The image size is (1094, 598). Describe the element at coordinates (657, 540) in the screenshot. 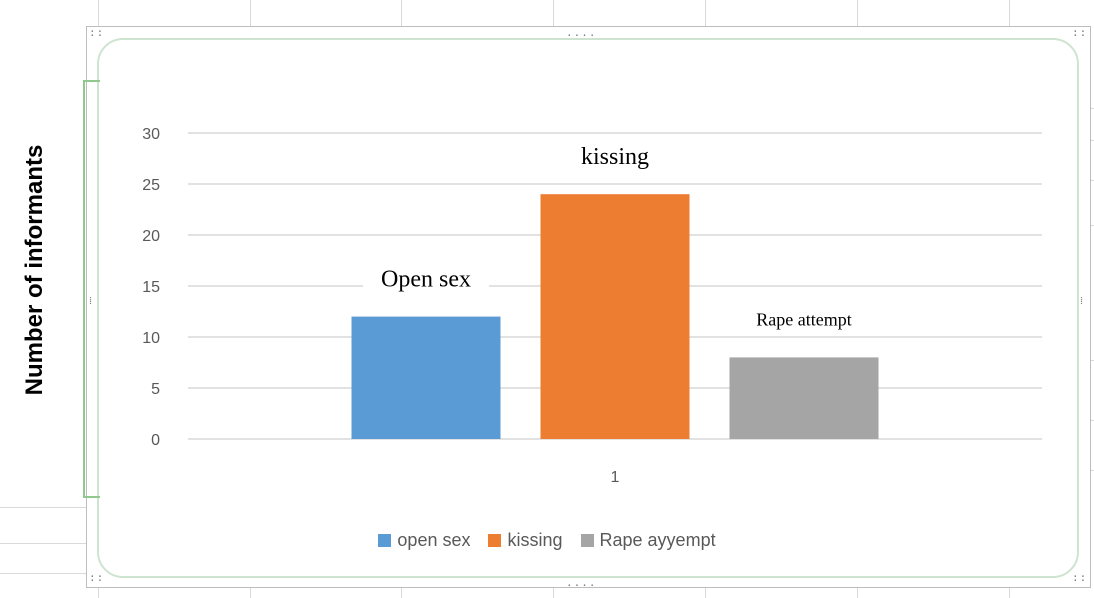

I see `legend-label: Rape ayyempt` at that location.